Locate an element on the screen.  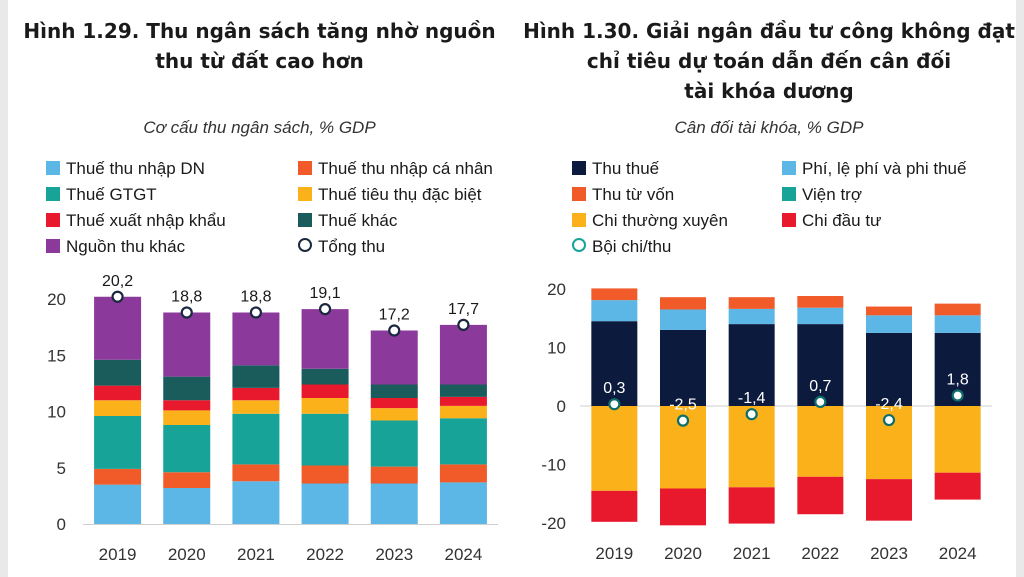
x-tick-label: 2021 is located at coordinates (752, 553).